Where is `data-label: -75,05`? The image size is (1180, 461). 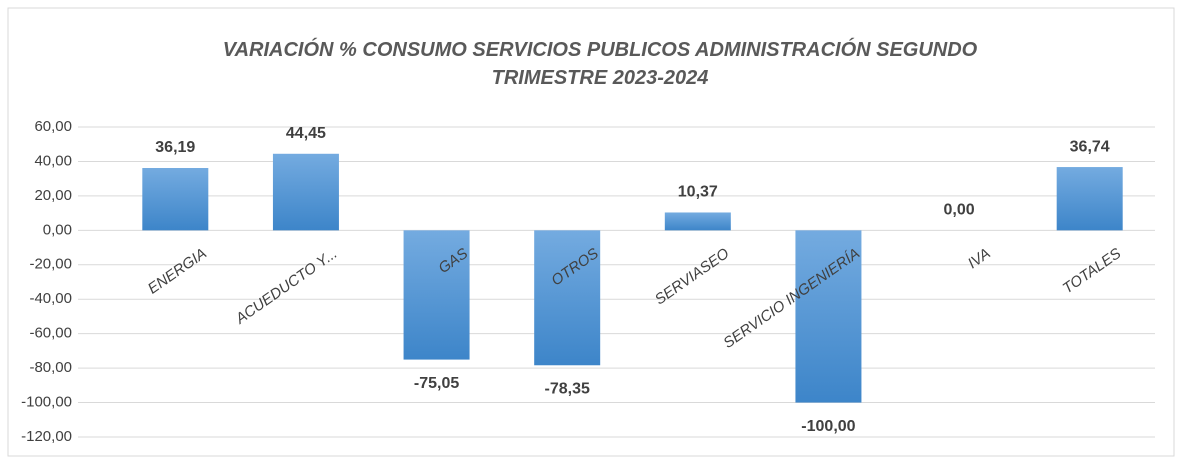
data-label: -75,05 is located at coordinates (436, 383).